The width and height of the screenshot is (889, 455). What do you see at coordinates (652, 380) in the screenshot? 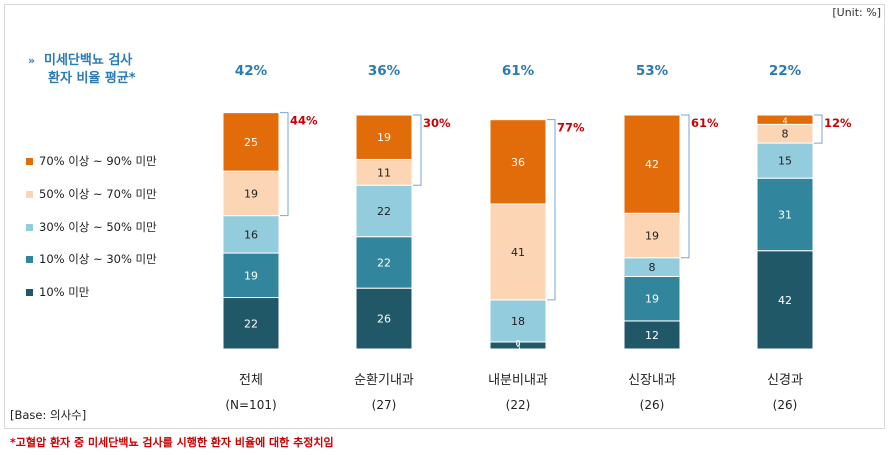
I see `category-label: 신장내과` at bounding box center [652, 380].